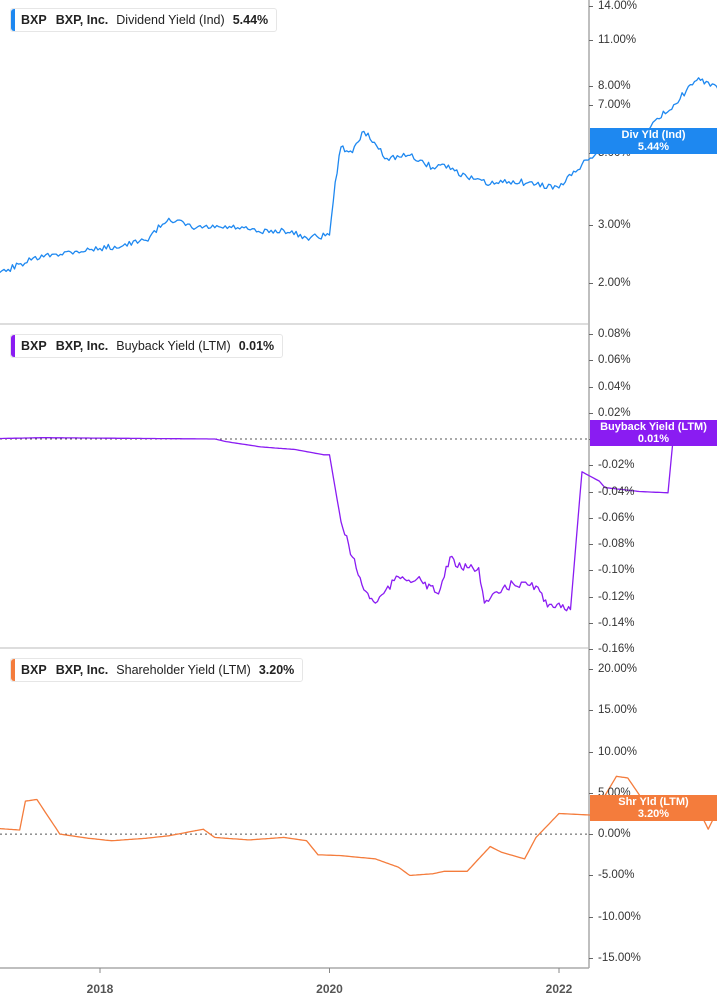 The image size is (717, 1005). Describe the element at coordinates (619, 916) in the screenshot. I see `y-tick-label: -10.00%` at that location.